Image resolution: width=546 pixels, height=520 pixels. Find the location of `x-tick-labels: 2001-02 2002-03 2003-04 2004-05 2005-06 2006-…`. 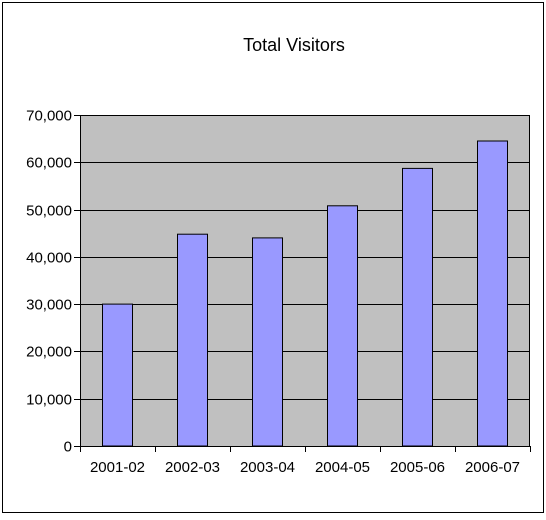

x-tick-labels: 2001-02 2002-03 2003-04 2004-05 2005-06 2006-… is located at coordinates (305, 467).